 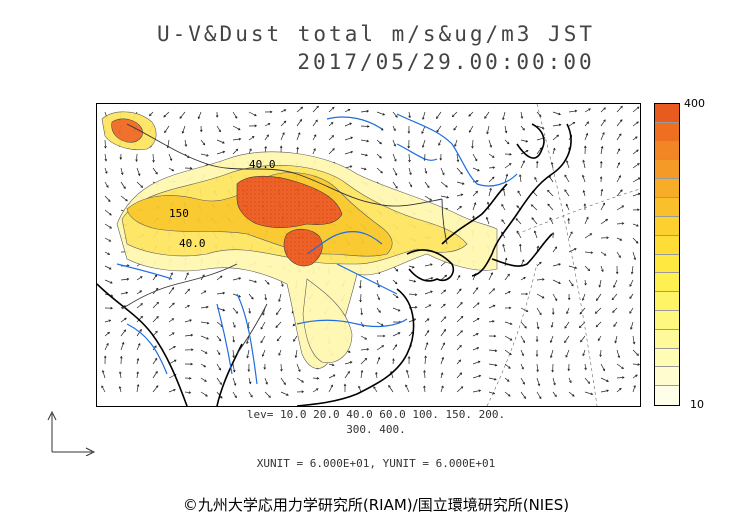 I want to click on dust-region-northwest-core, so click(x=127, y=130).